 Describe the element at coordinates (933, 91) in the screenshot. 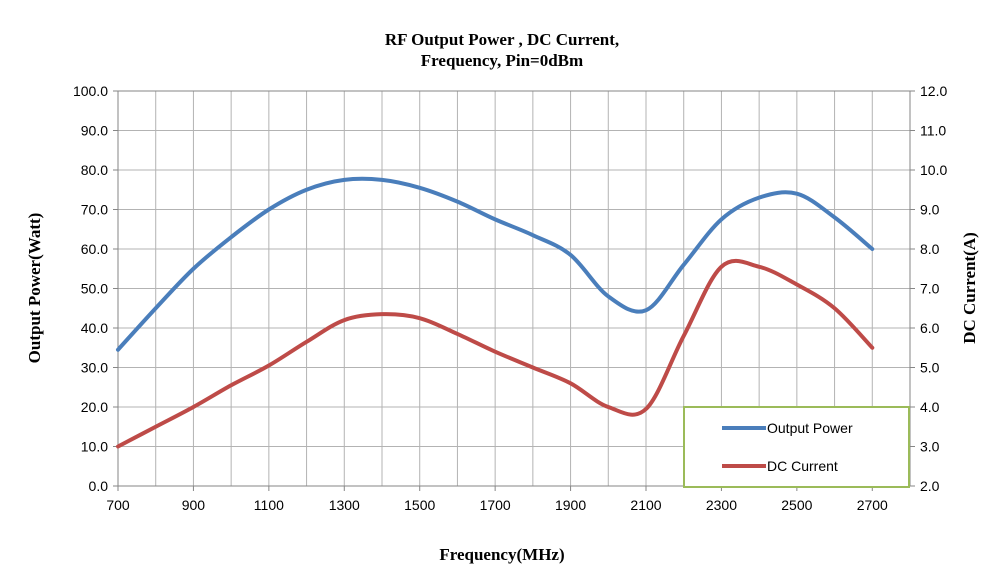

I see `y2-tick-label: 12.0` at that location.